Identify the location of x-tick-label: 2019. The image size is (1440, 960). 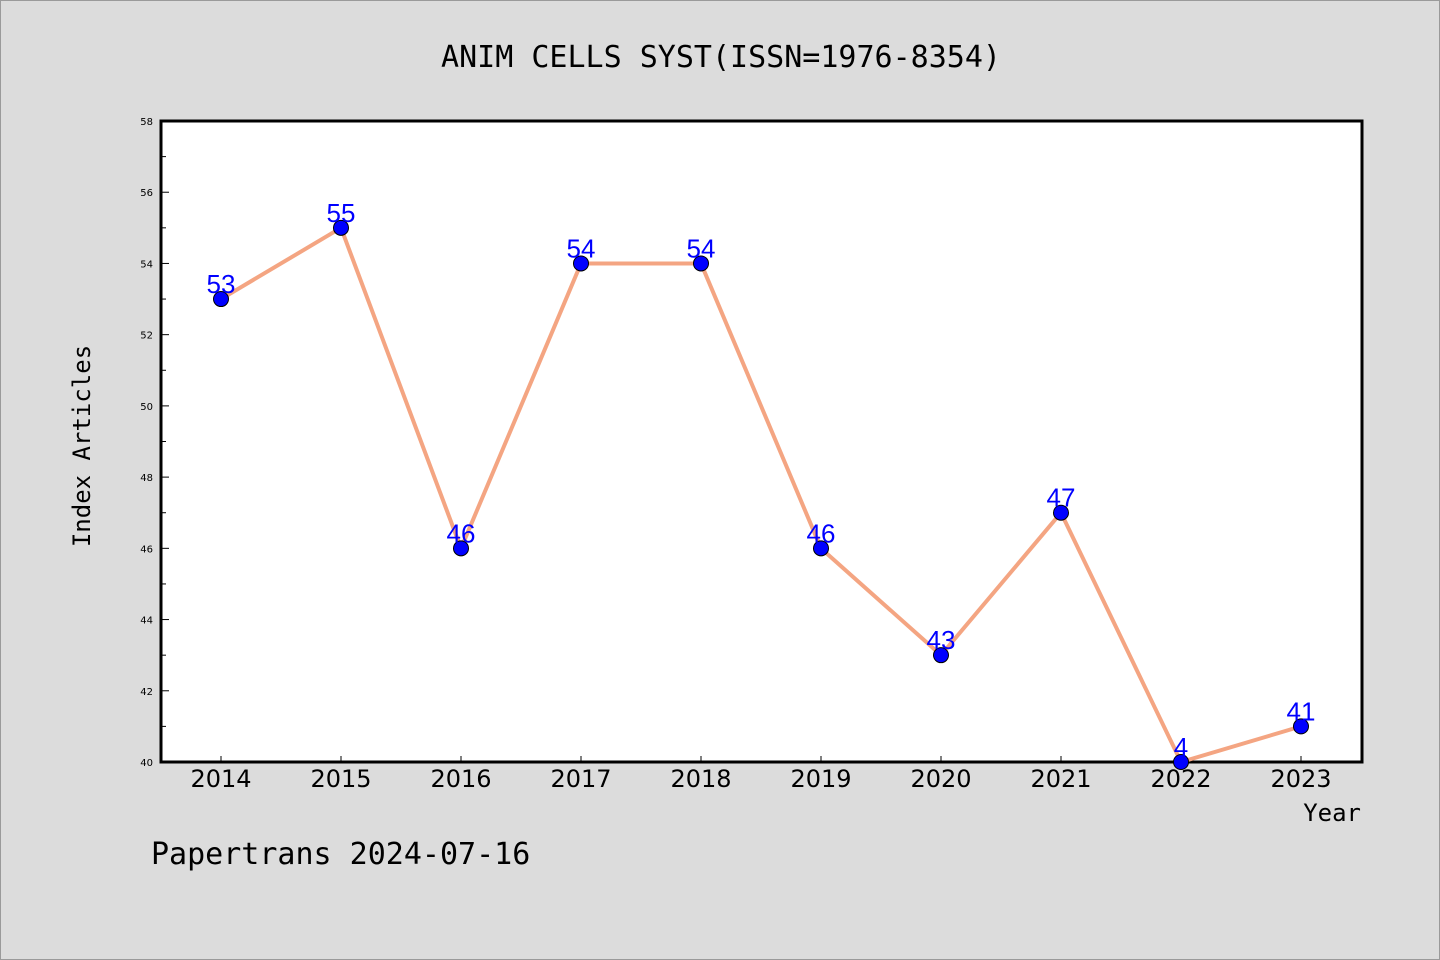
(820, 779).